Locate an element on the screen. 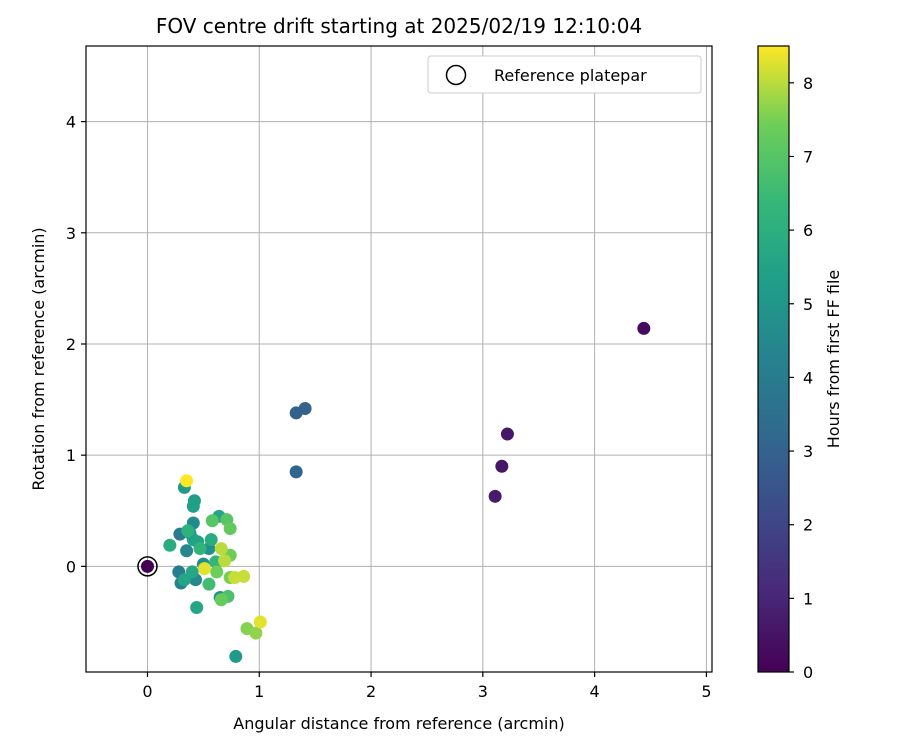 This screenshot has height=750, width=900. colorbar-tick-label: 3 is located at coordinates (808, 451).